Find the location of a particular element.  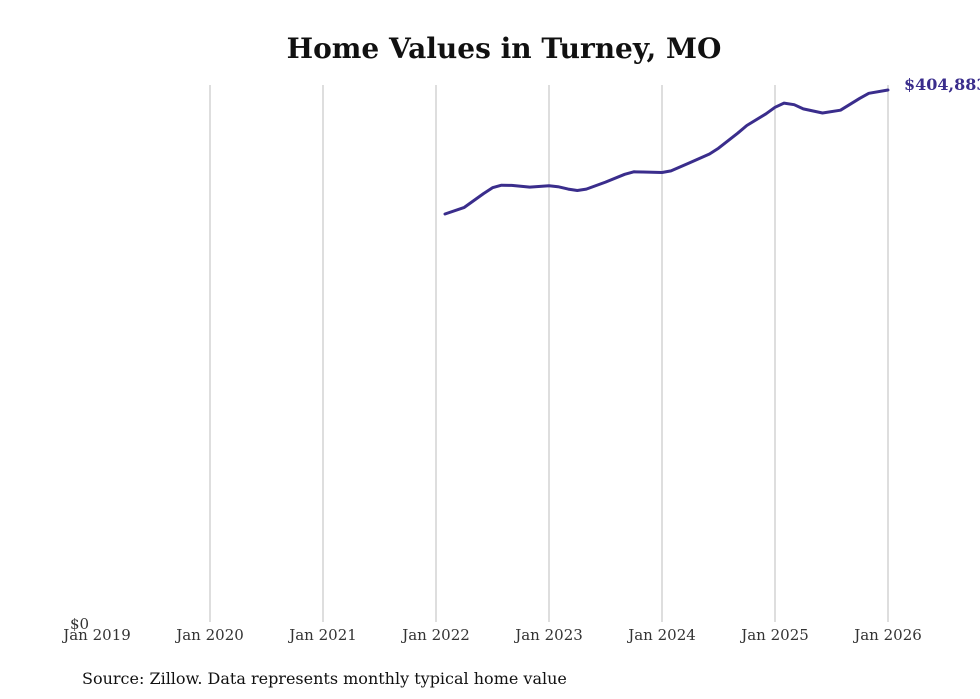

x-tick-label: Jan 2021 is located at coordinates (322, 635).